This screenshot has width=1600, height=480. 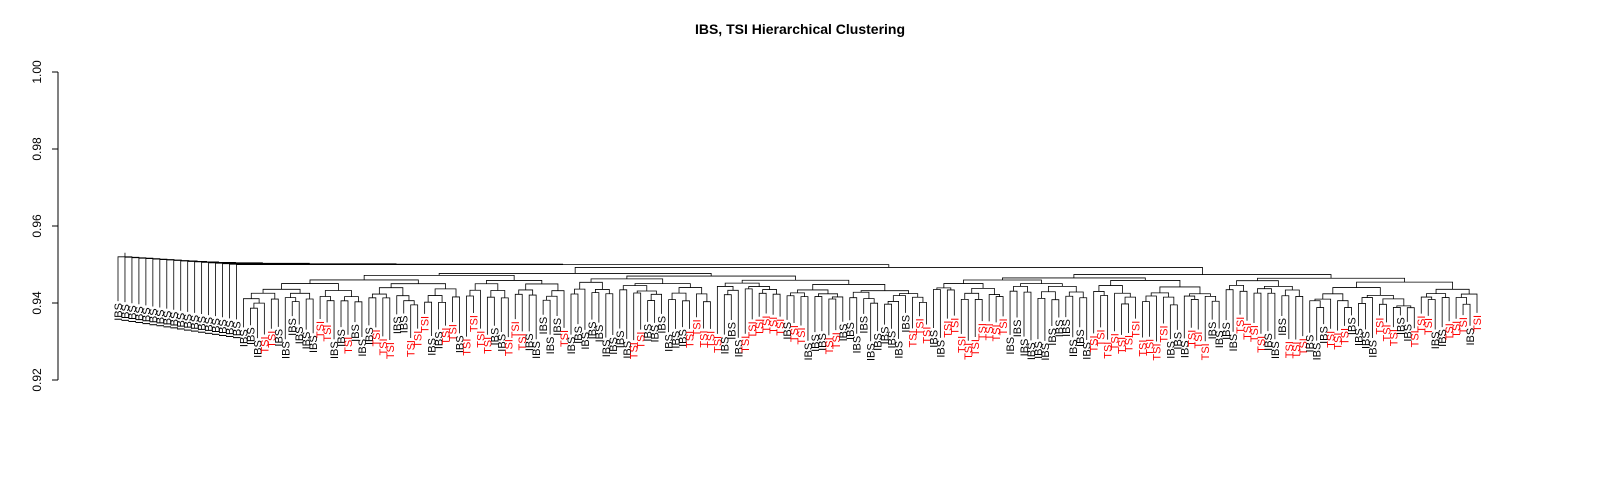 What do you see at coordinates (37, 72) in the screenshot?
I see `y-tick-label: 1.00` at bounding box center [37, 72].